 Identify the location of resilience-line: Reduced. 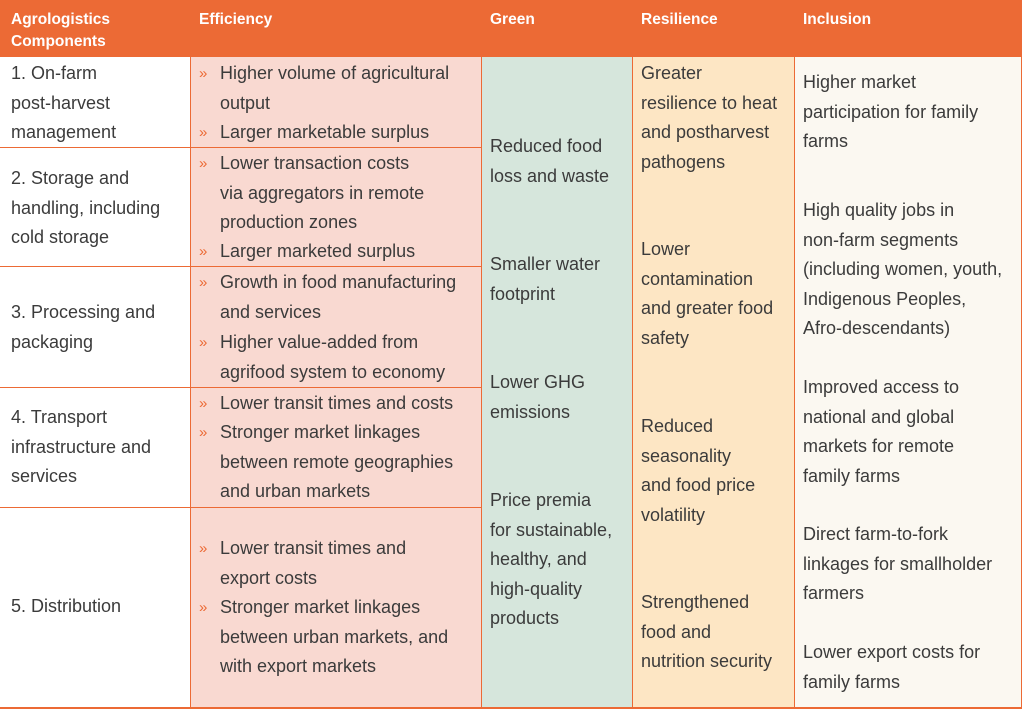
(677, 426).